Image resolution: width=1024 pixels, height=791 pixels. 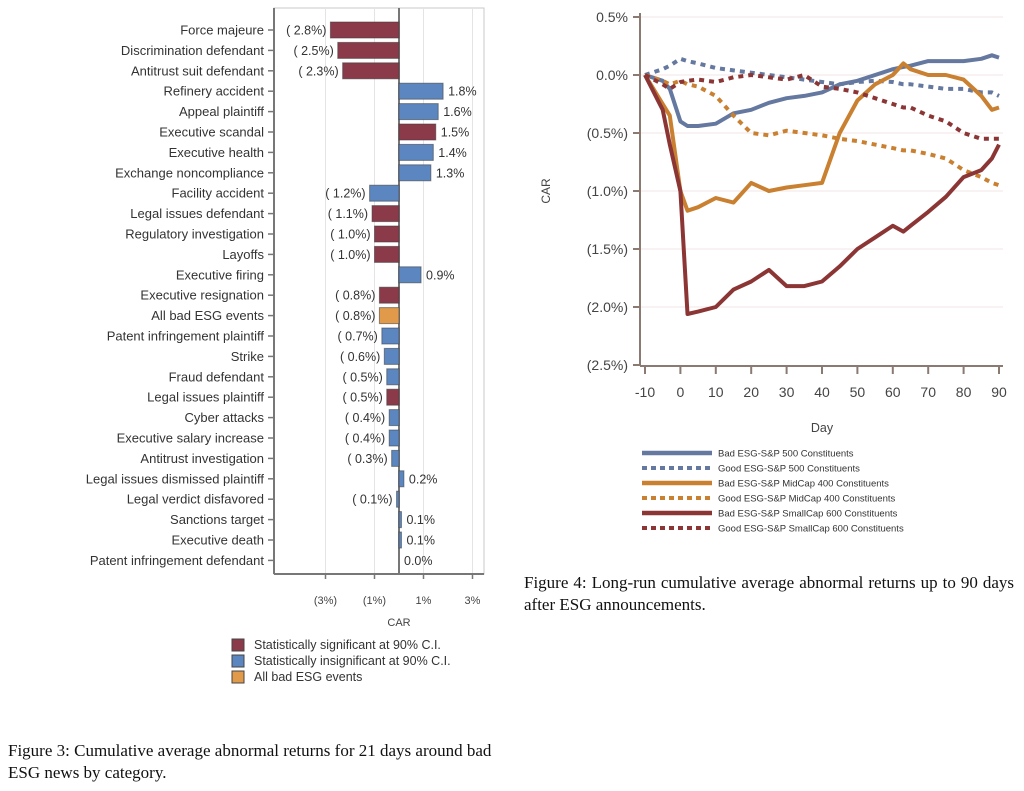 I want to click on legend-label: Bad ESG-S&P 500 Constituents, so click(x=786, y=454).